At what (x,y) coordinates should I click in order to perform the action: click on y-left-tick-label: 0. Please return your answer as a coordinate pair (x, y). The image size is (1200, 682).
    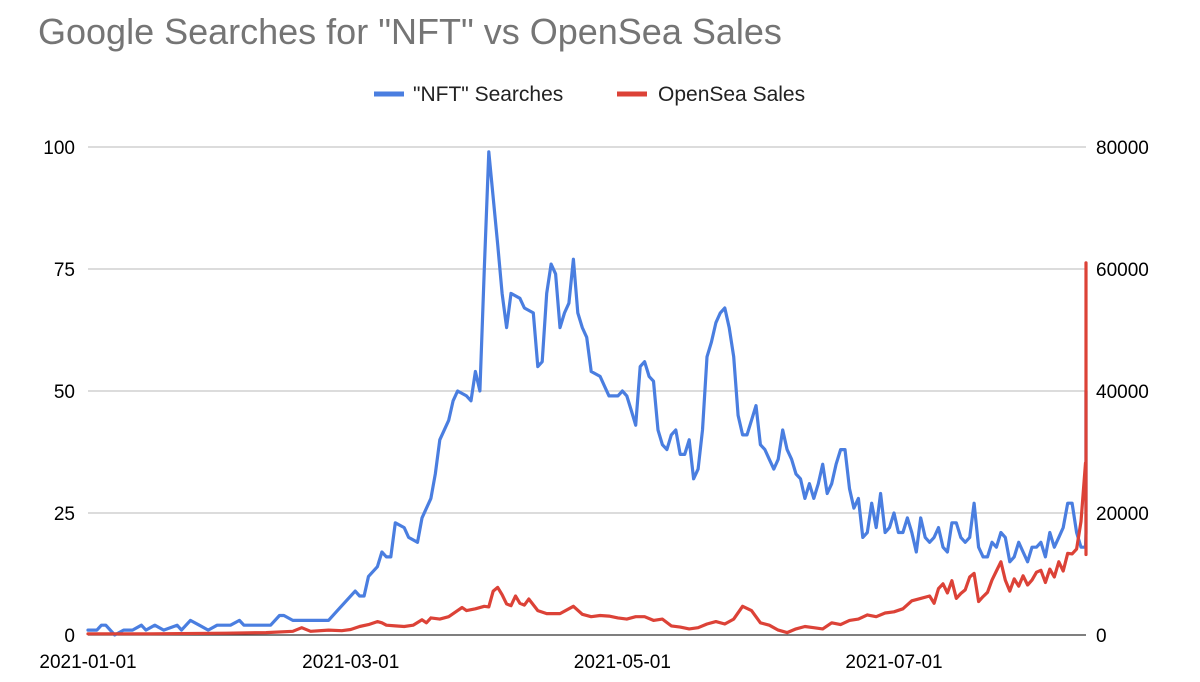
    Looking at the image, I should click on (69, 636).